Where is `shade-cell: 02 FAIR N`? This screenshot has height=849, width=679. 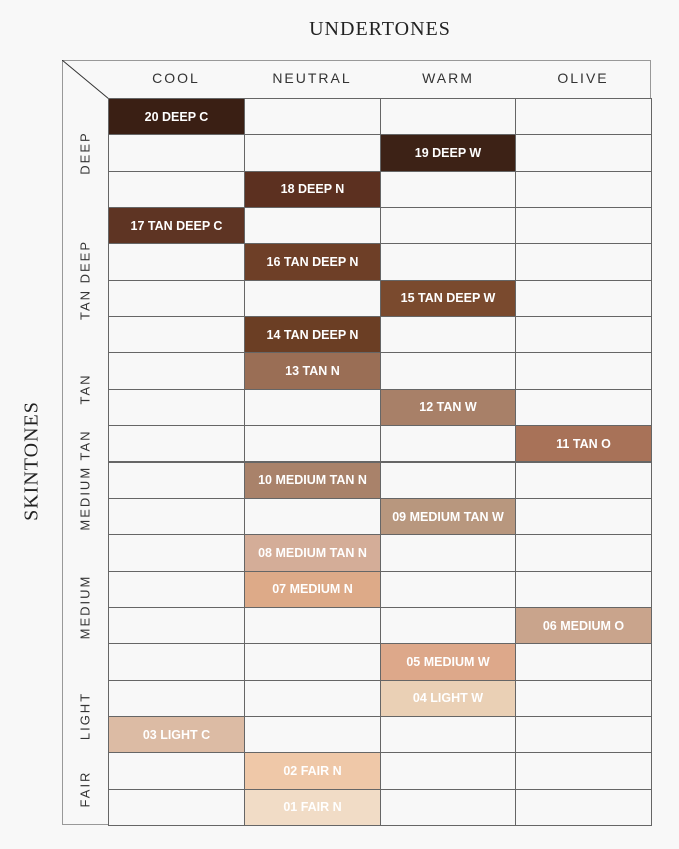
shade-cell: 02 FAIR N is located at coordinates (312, 771).